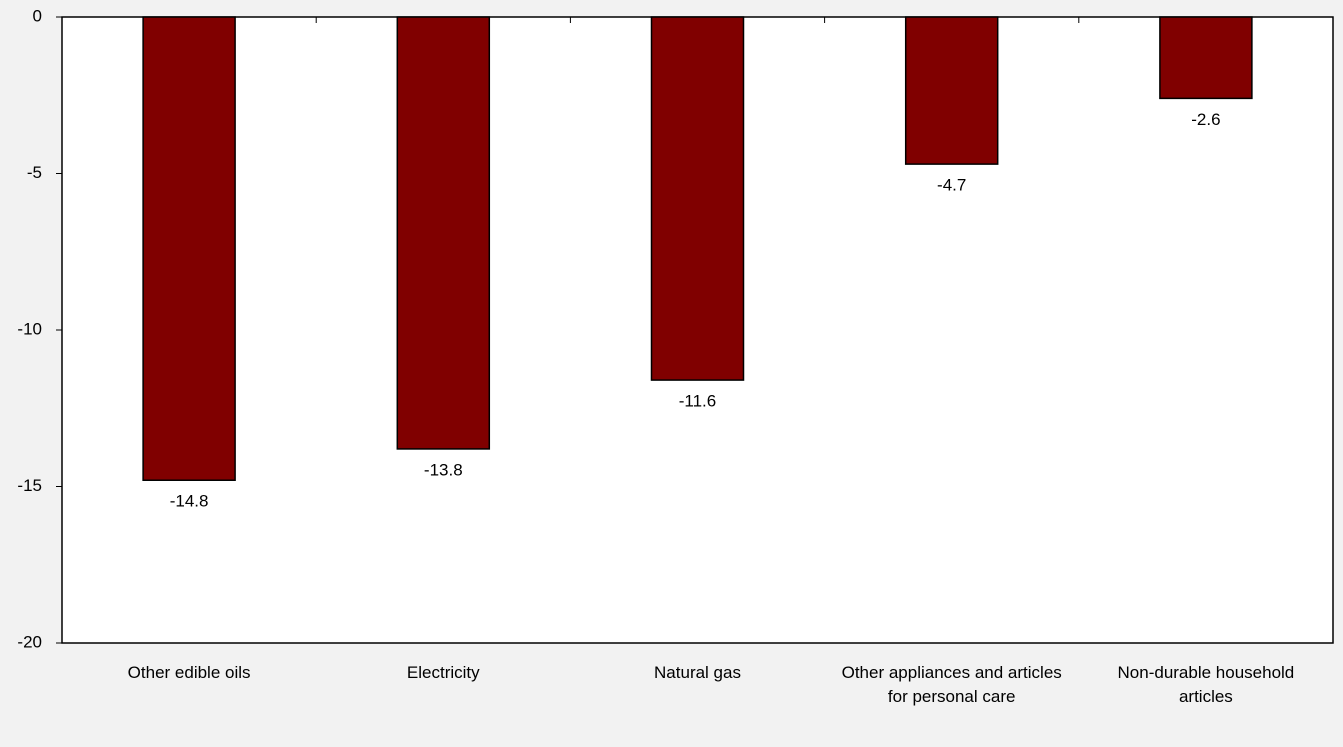 The height and width of the screenshot is (747, 1343). Describe the element at coordinates (443, 469) in the screenshot. I see `value-label: -13.8` at that location.